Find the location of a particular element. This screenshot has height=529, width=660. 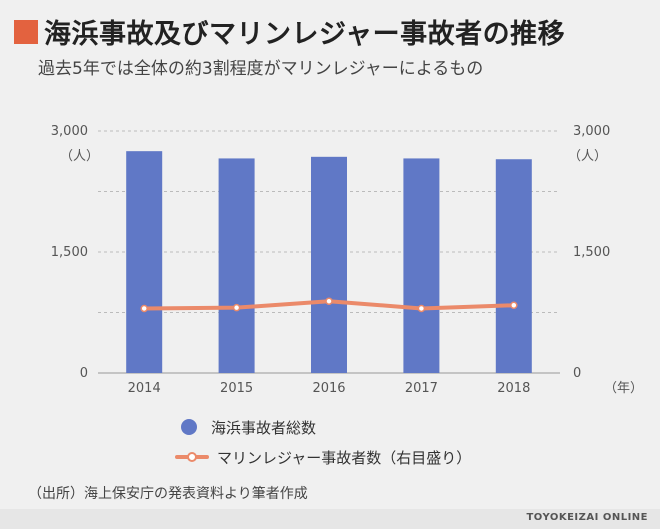

y2-tick-label: 0 is located at coordinates (577, 373).